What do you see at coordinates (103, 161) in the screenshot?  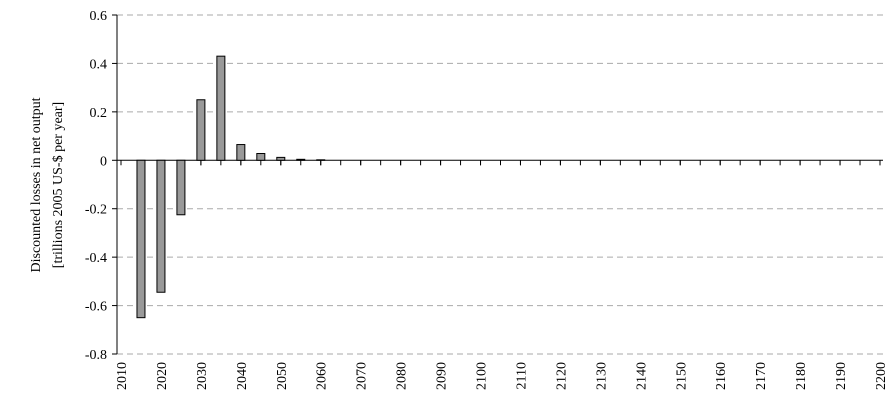 I see `y-tick-label: 0` at bounding box center [103, 161].